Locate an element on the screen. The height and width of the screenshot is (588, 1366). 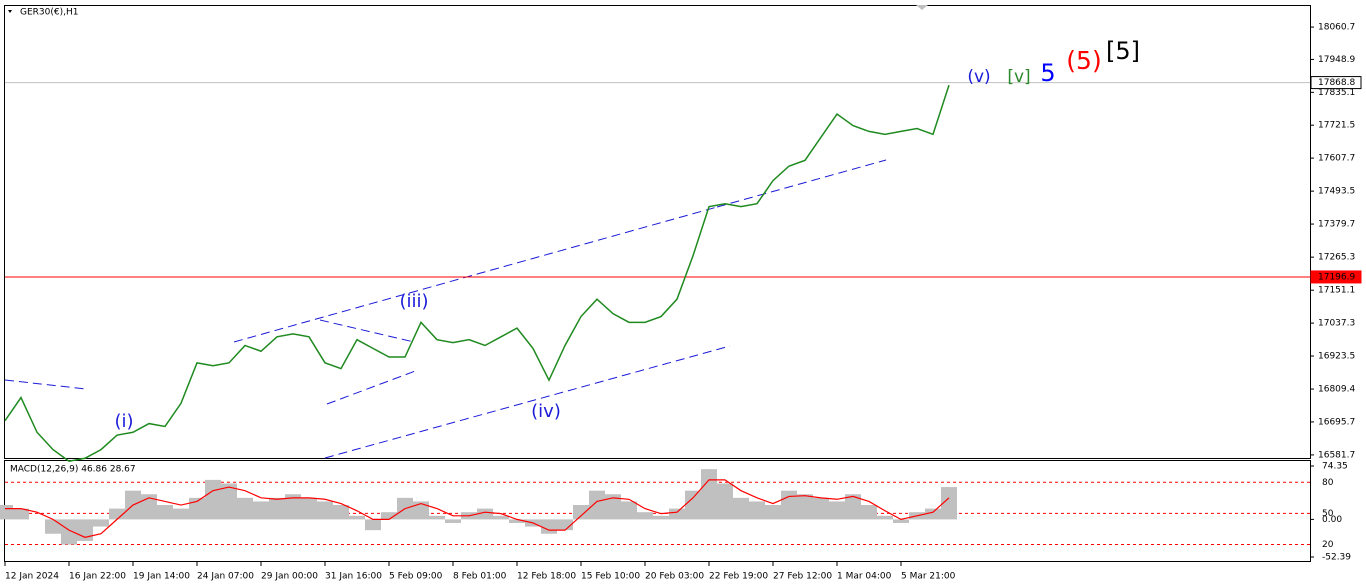
x-tick-label: 5 Mar 21:00 is located at coordinates (928, 577).